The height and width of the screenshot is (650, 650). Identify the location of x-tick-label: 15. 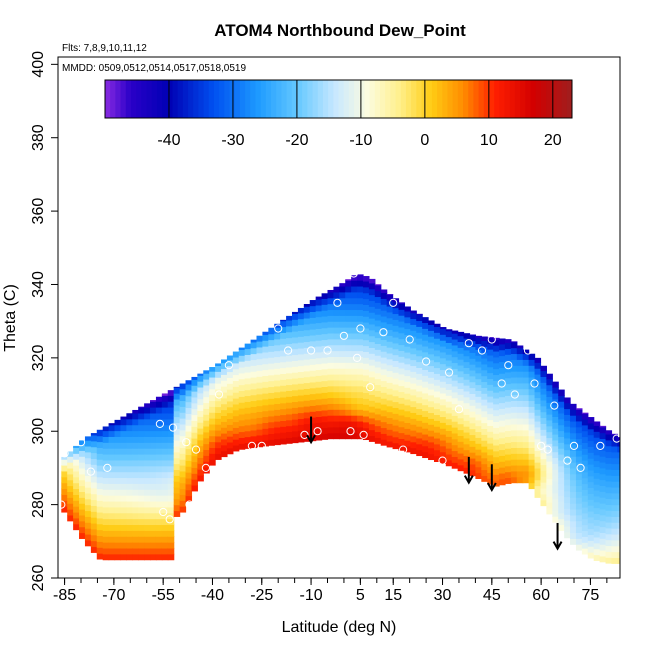
(393, 595).